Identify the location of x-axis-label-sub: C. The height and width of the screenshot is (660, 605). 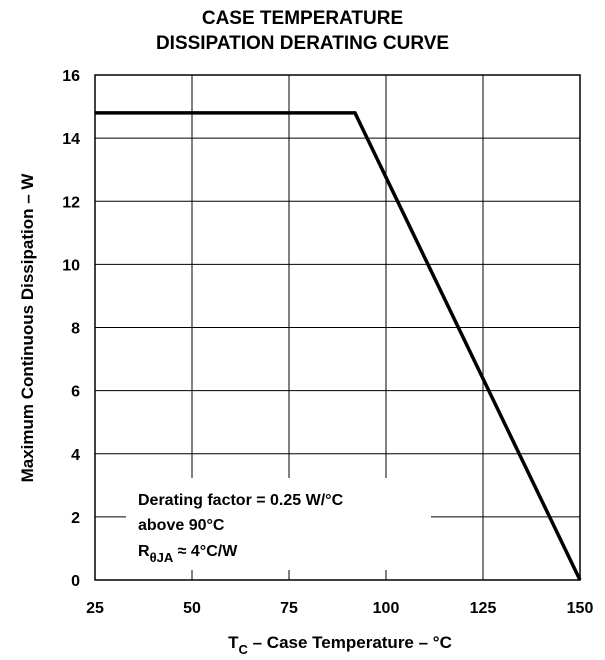
(244, 649).